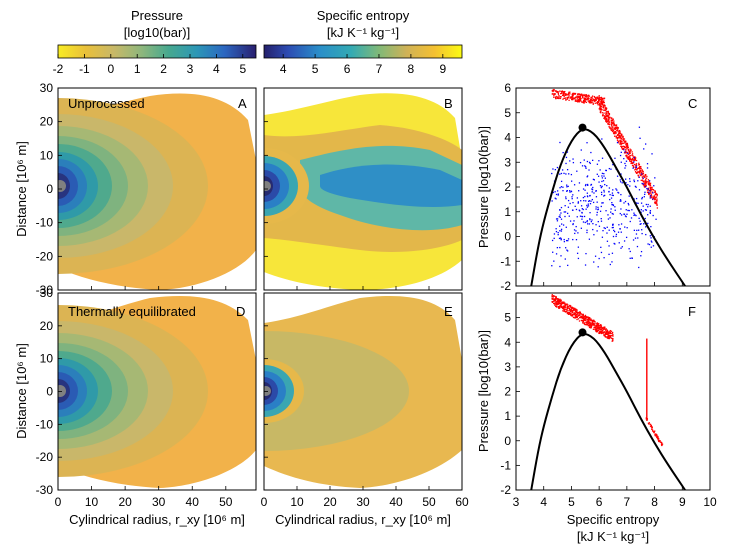  I want to click on ytick-label: -1, so click(505, 261).